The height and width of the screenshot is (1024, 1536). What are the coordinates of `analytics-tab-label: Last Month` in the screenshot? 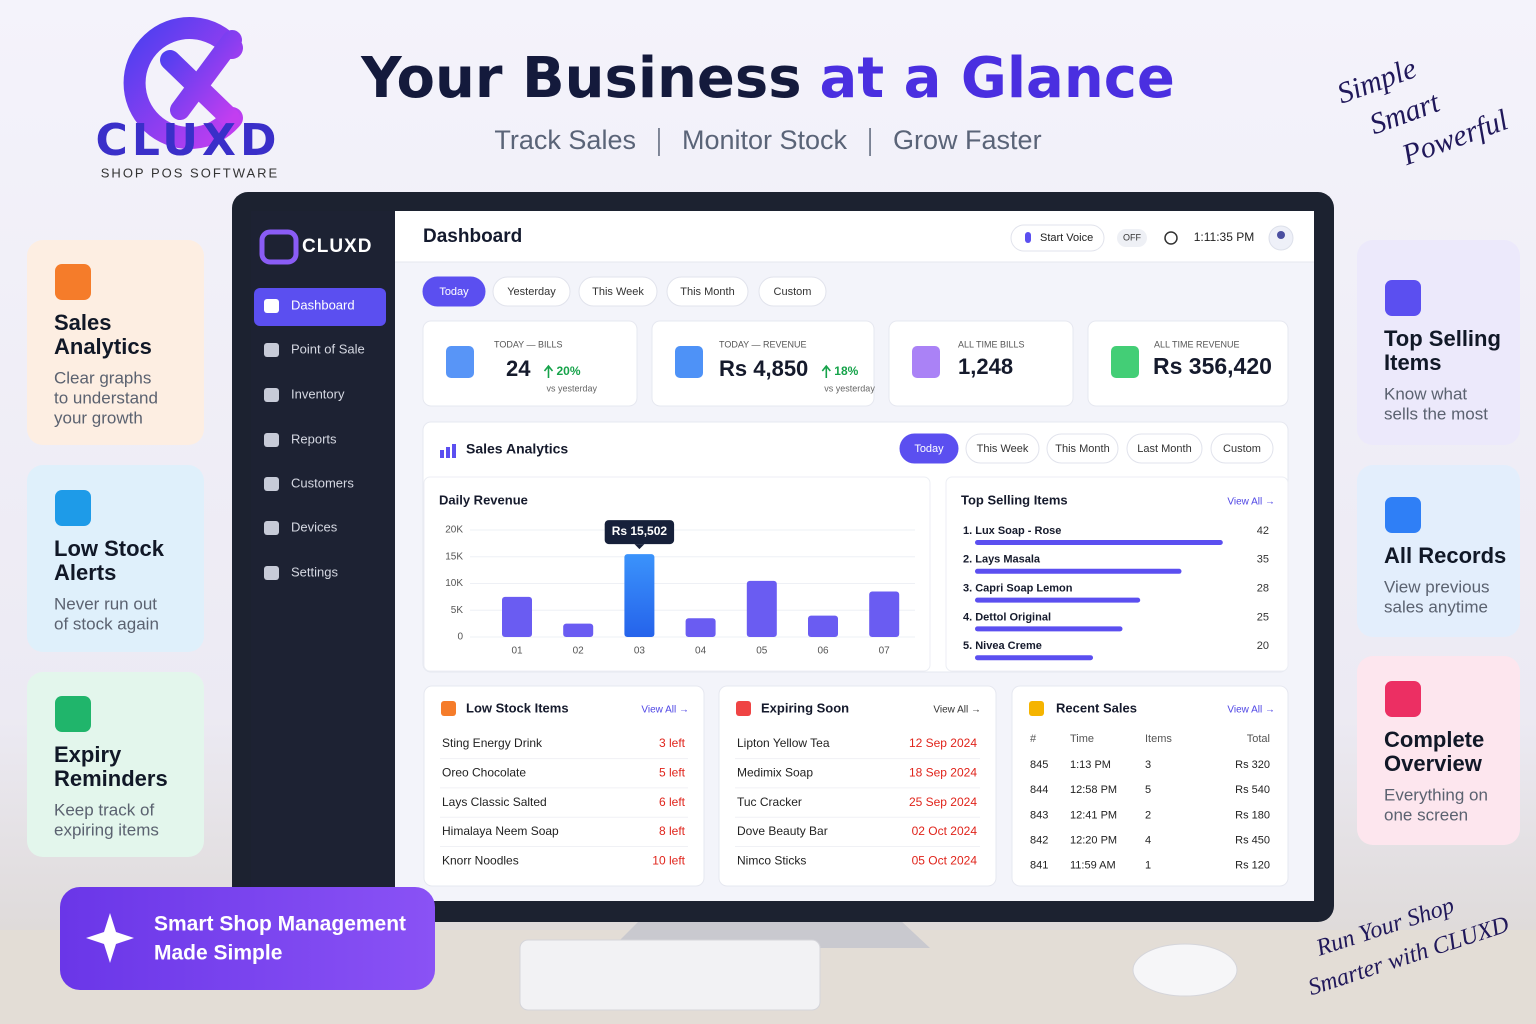 It's located at (1164, 449).